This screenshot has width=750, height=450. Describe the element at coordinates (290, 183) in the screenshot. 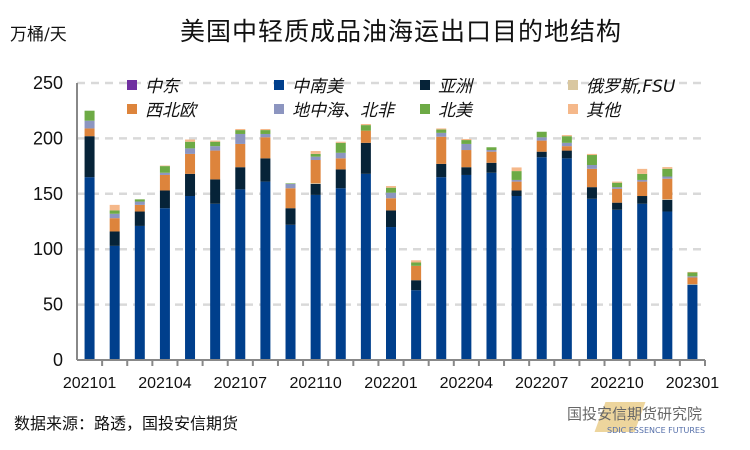

I see `bar-segment-202109-北美` at that location.